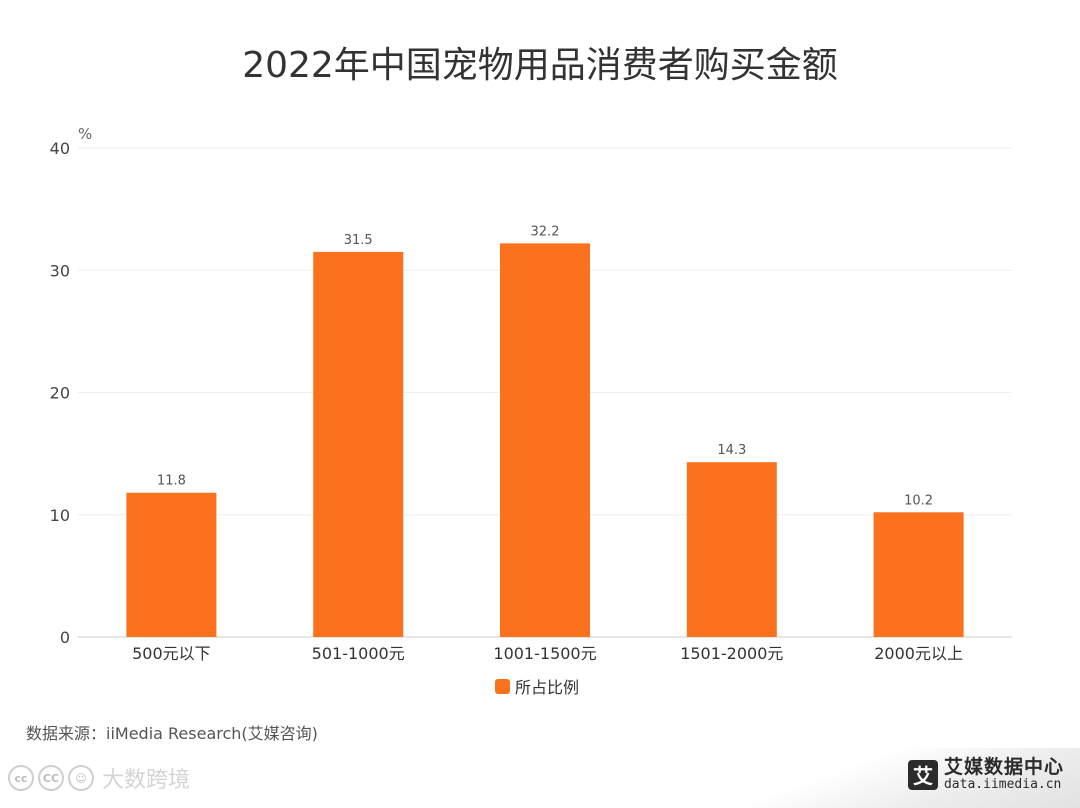  Describe the element at coordinates (540, 778) in the screenshot. I see `footer-band` at that location.